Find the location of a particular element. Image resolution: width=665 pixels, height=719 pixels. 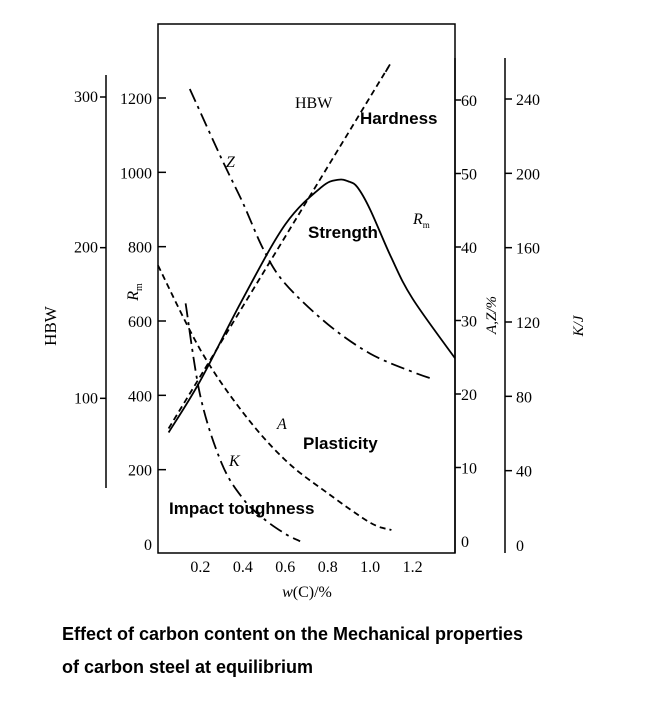

hbw-tick-label-1: 200 is located at coordinates (86, 248).